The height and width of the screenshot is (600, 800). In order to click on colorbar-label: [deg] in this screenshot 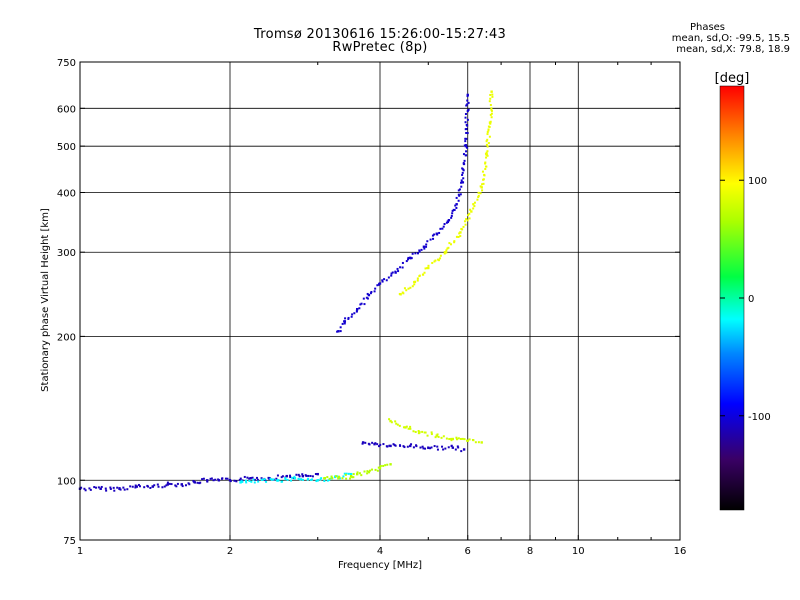, I will do `click(732, 78)`.